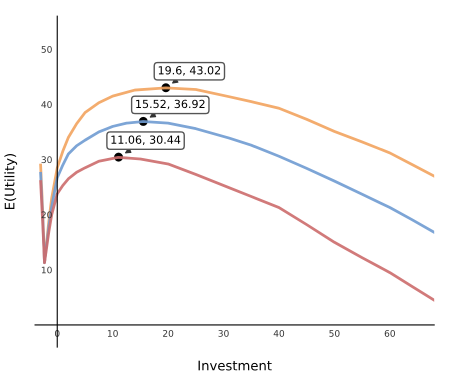  I want to click on annotation: 19.6, 43.02, so click(189, 71).